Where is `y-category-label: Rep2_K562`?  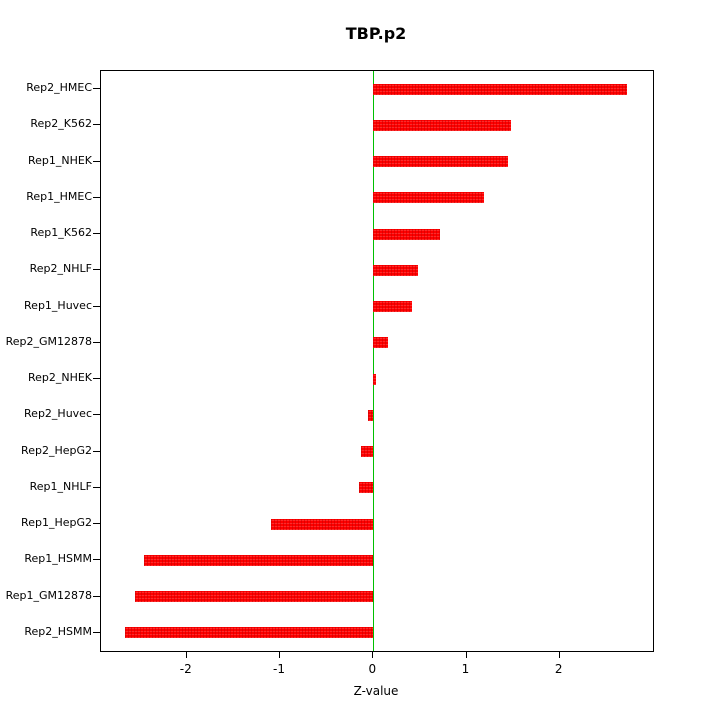
y-category-label: Rep2_K562 is located at coordinates (61, 124).